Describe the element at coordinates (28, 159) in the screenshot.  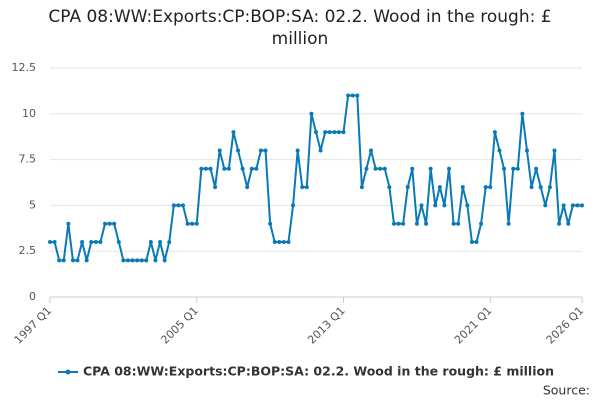
I see `y-tick-label: 7.5` at that location.